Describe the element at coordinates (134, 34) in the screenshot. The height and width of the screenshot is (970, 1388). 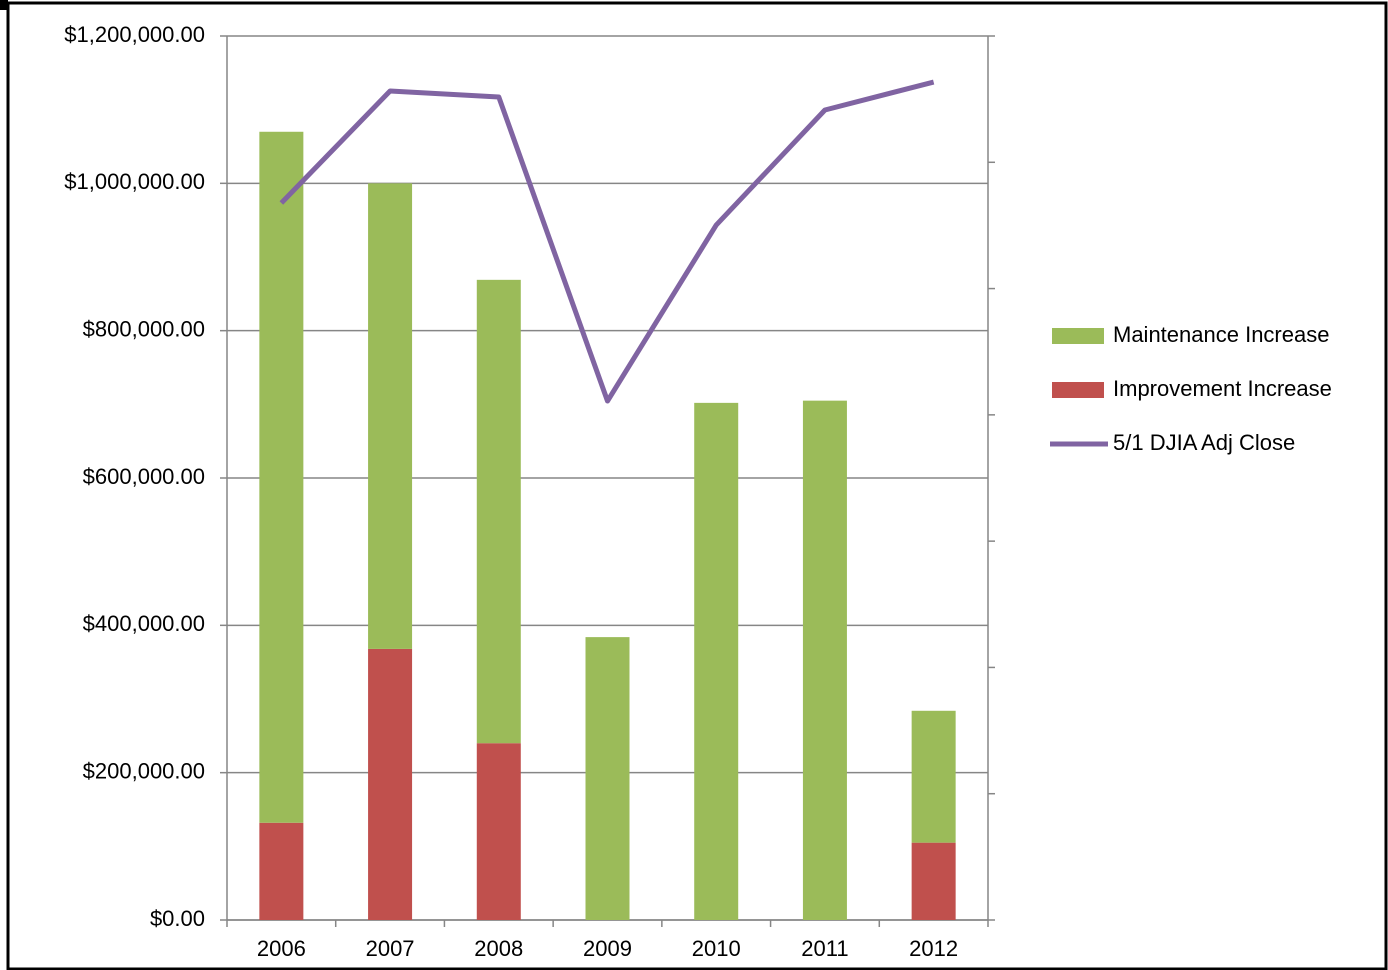
I see `y-tick-label: $1,200,000.00` at that location.